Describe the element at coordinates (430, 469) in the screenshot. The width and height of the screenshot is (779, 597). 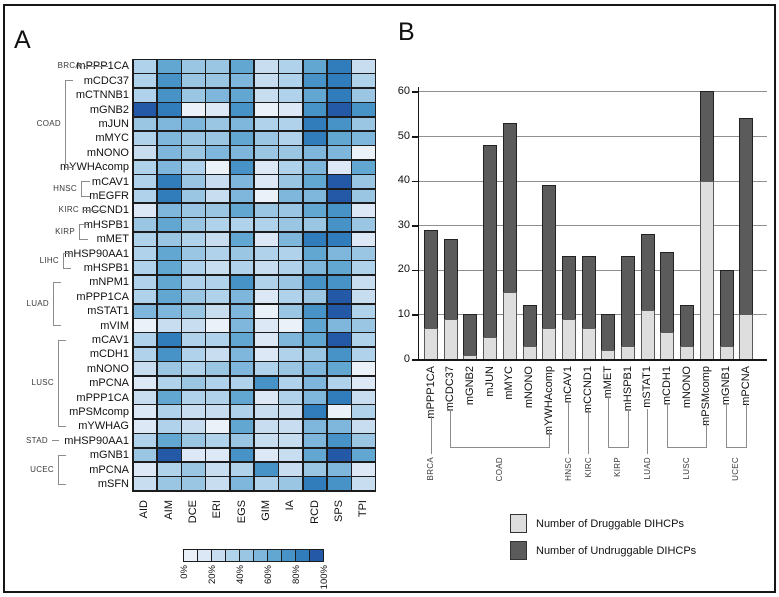
I see `bar-group-label: BRCA` at that location.